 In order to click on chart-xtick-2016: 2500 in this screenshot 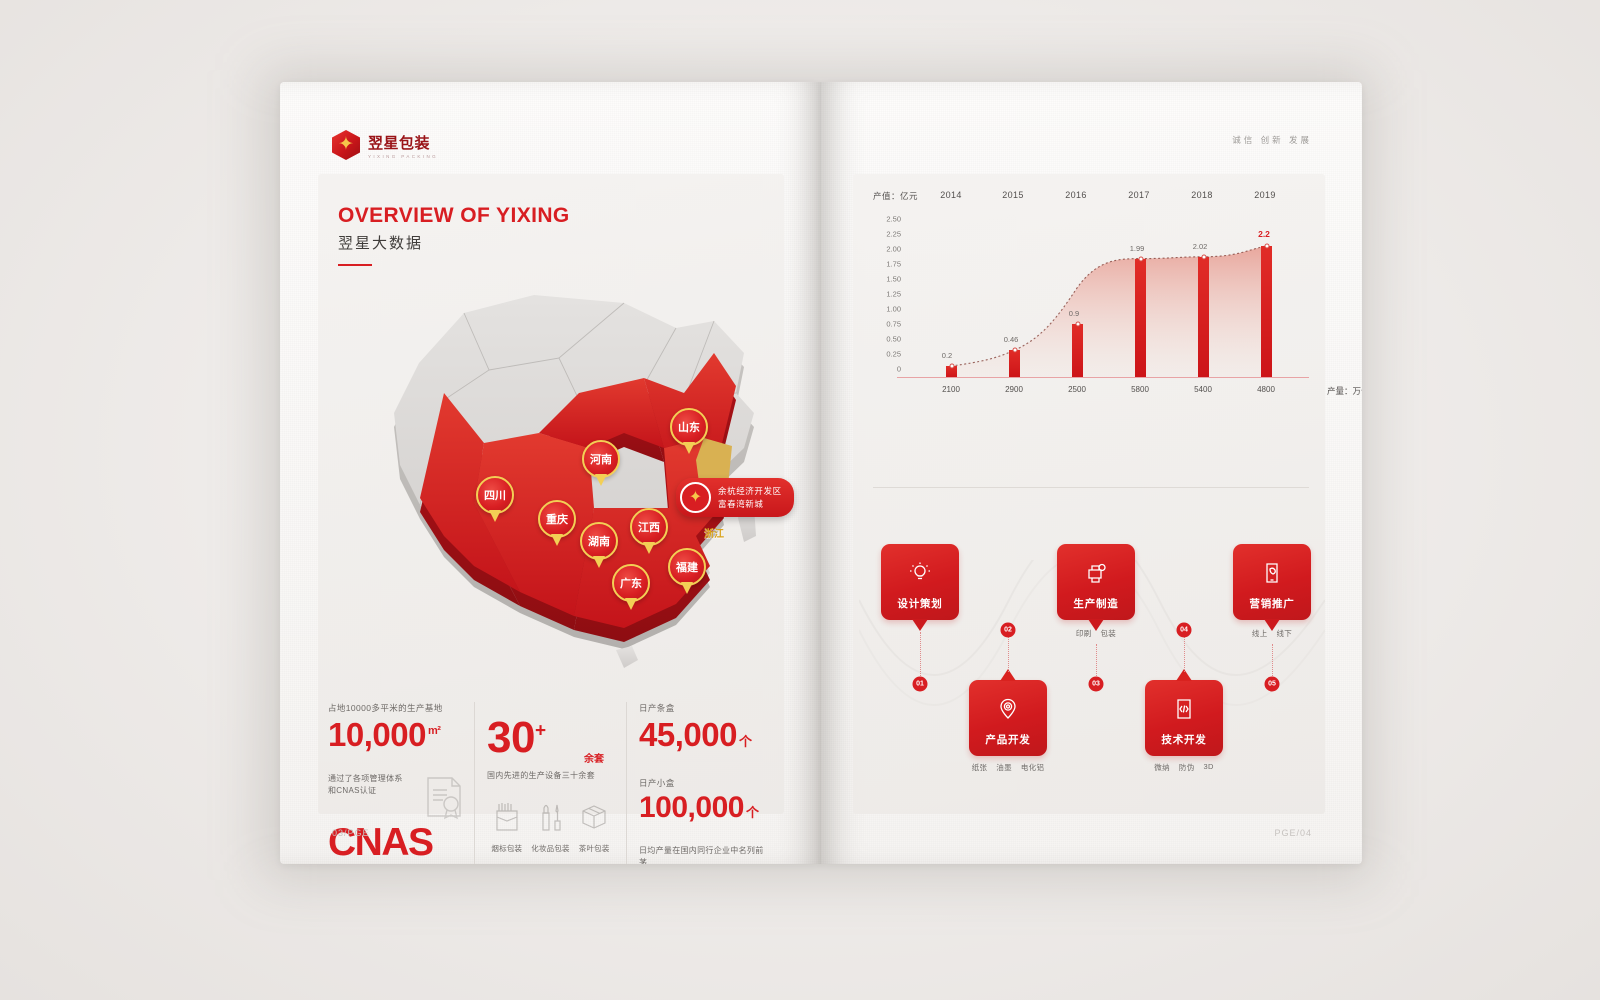, I will do `click(1077, 389)`.